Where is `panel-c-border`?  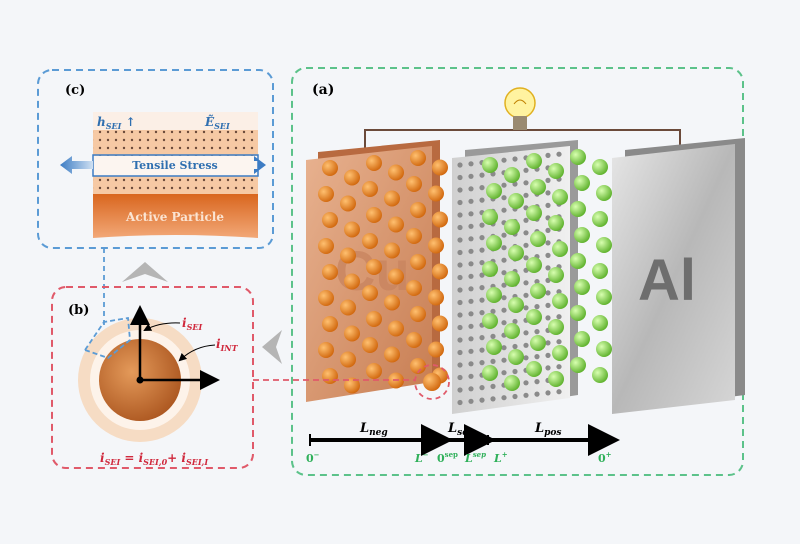
panel-c-border is located at coordinates (155, 159).